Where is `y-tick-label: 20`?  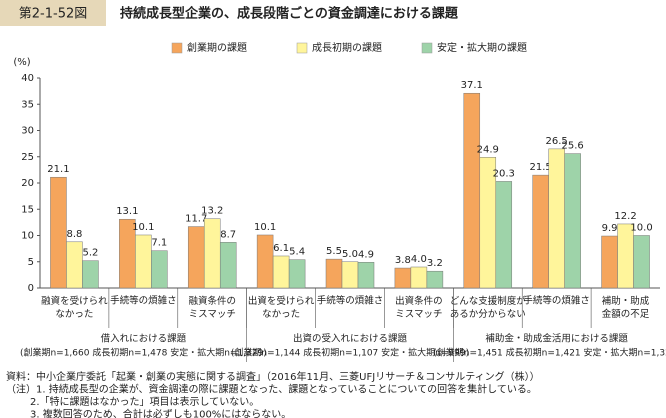 y-tick-label: 20 is located at coordinates (27, 183).